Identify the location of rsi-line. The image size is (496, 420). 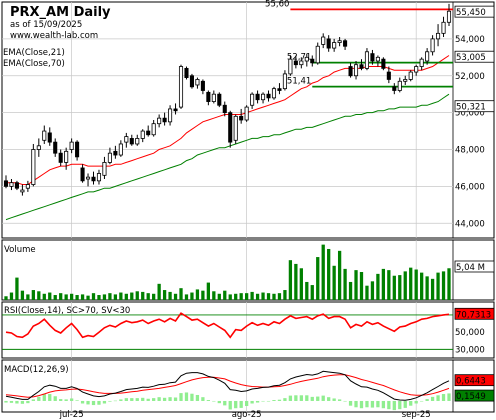
(227, 325).